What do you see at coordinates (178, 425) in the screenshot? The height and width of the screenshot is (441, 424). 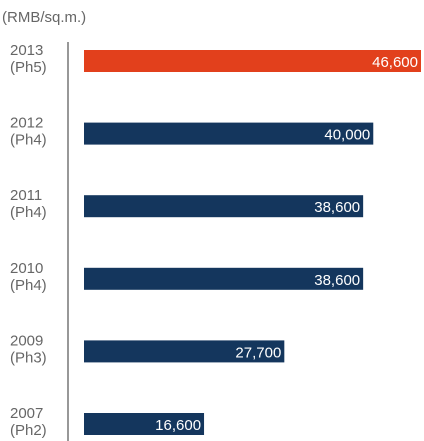 I see `value-label: 16,600` at bounding box center [178, 425].